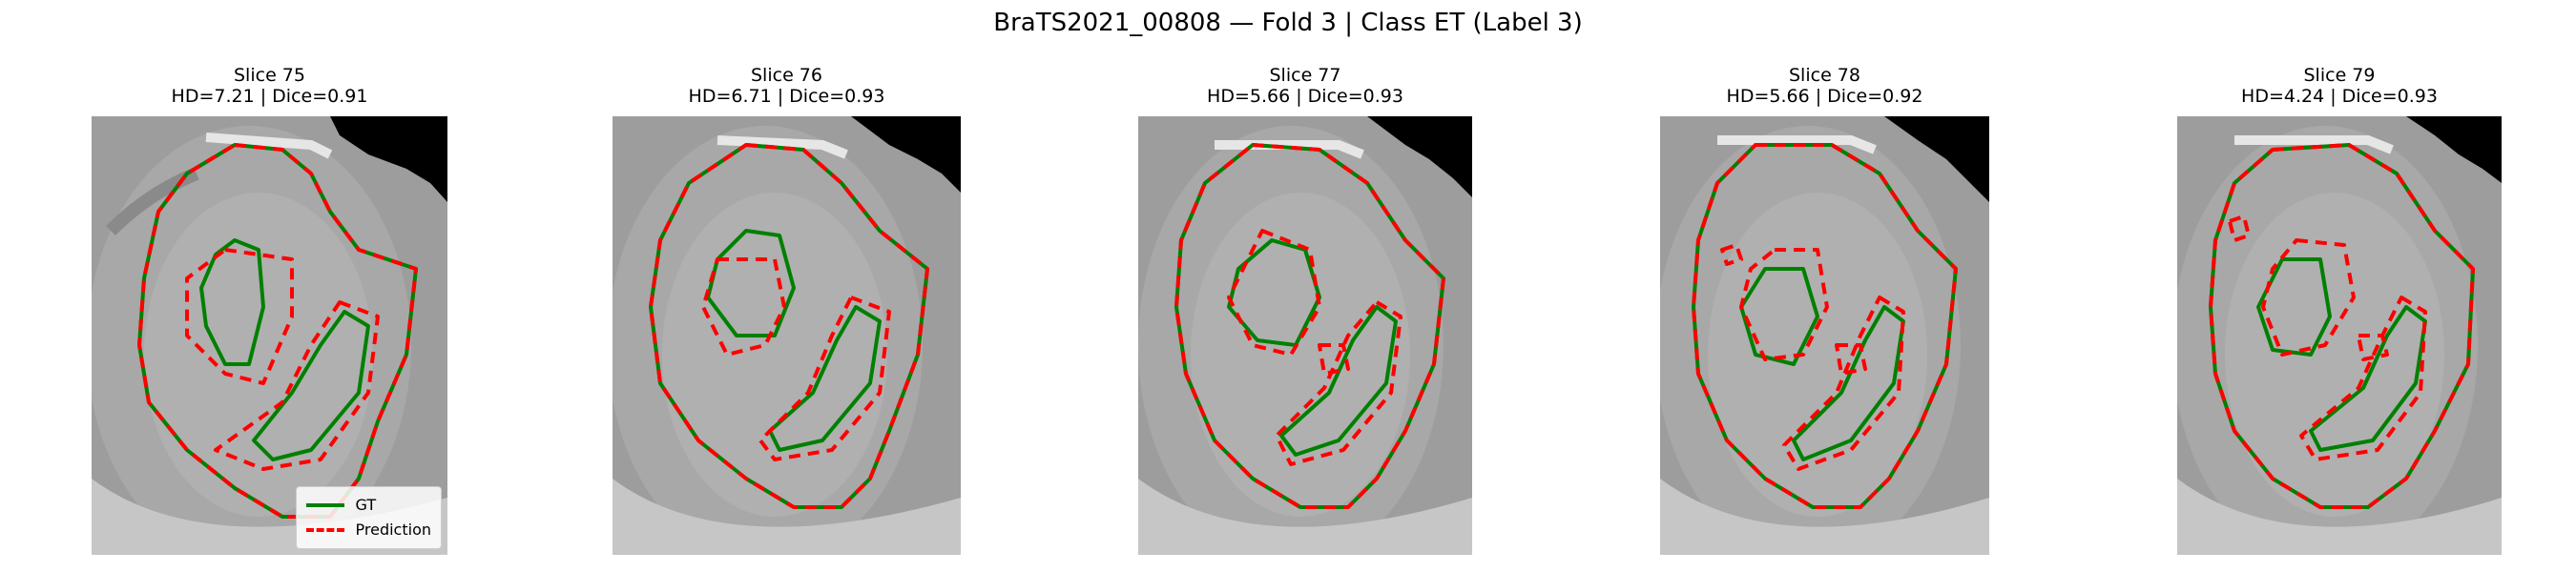  Describe the element at coordinates (393, 530) in the screenshot. I see `legend-prediction-label: Prediction` at that location.